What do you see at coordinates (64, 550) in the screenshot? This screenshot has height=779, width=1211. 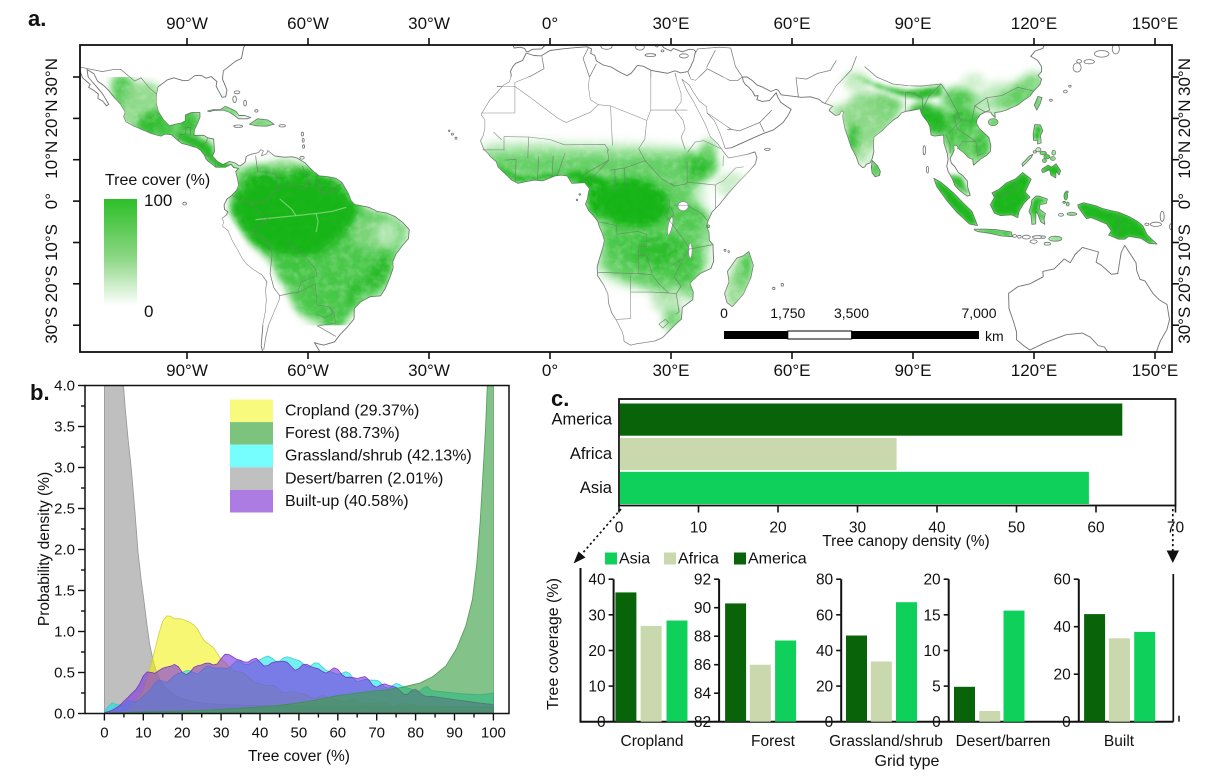 I see `svg-text: 2.0` at bounding box center [64, 550].